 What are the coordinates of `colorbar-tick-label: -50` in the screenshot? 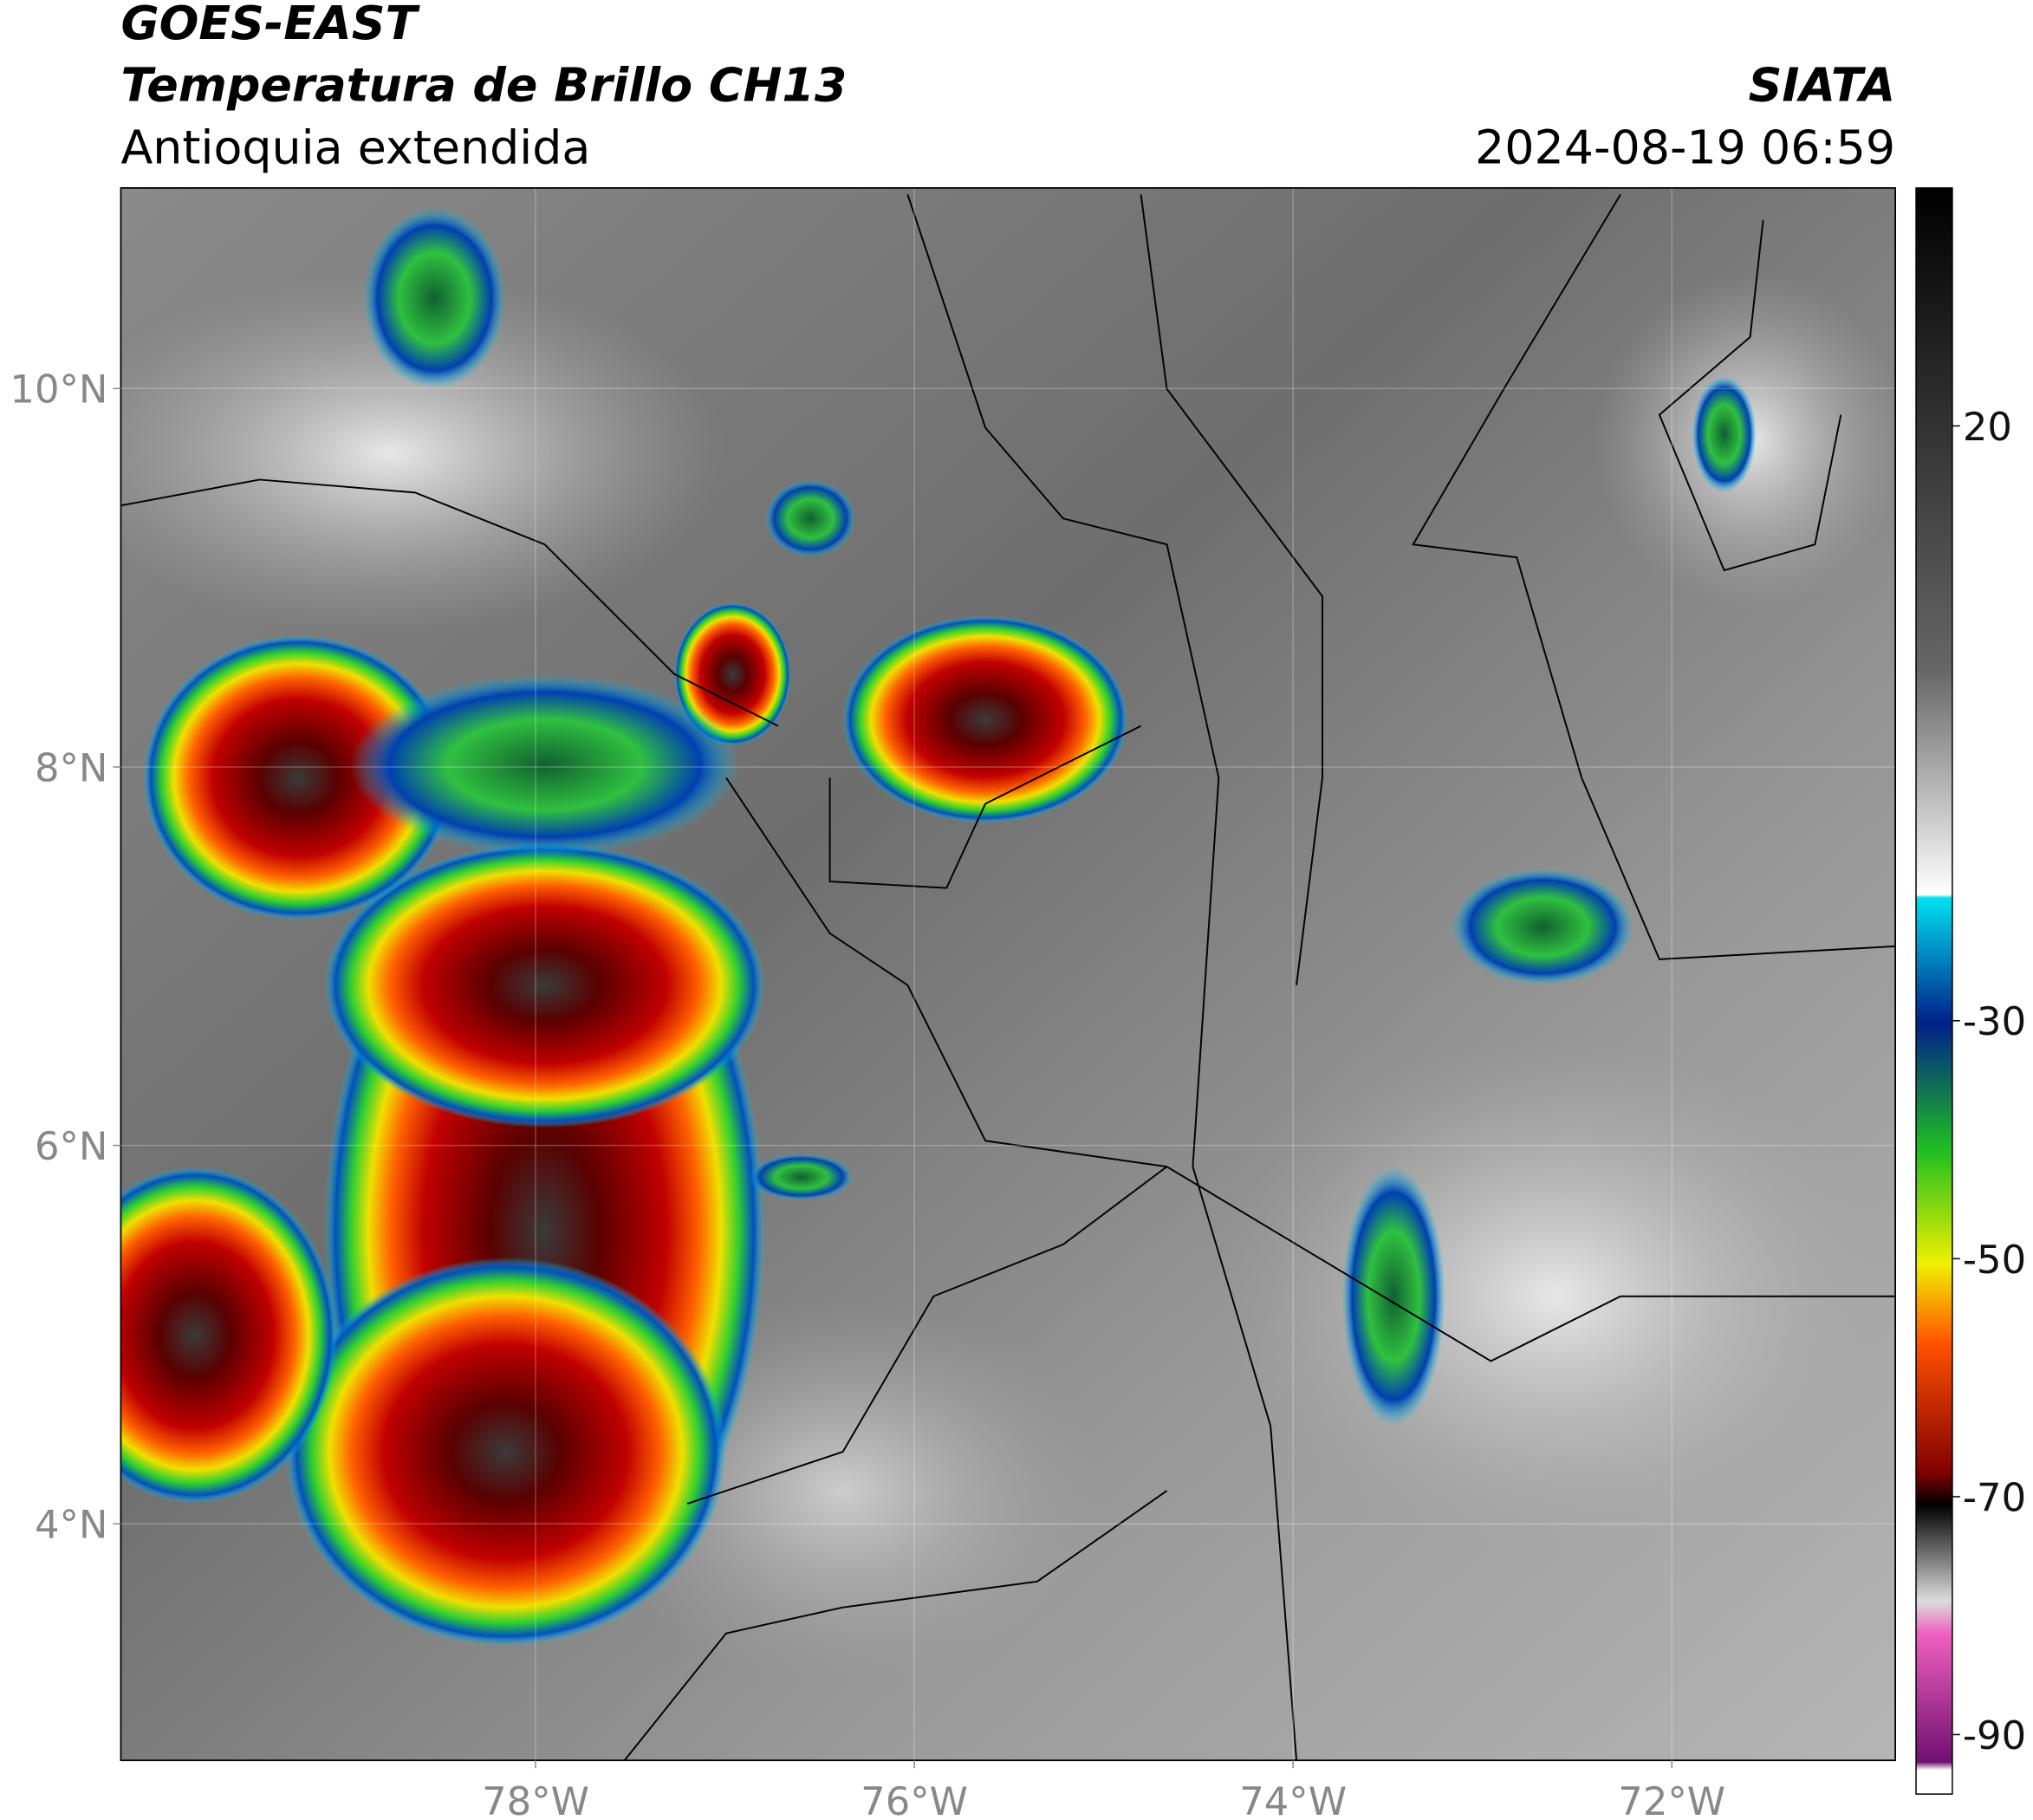 It's located at (1994, 1260).